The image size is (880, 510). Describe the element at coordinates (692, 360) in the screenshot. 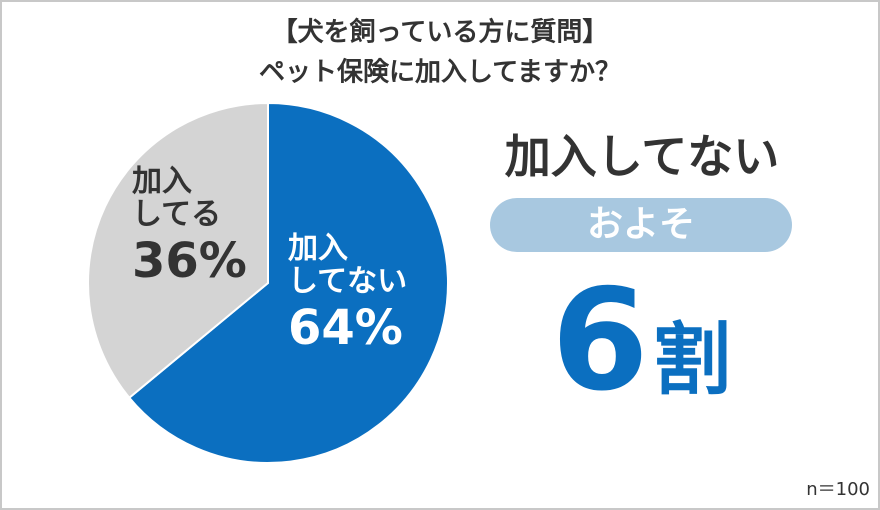

I see `callout-unit: 割` at that location.